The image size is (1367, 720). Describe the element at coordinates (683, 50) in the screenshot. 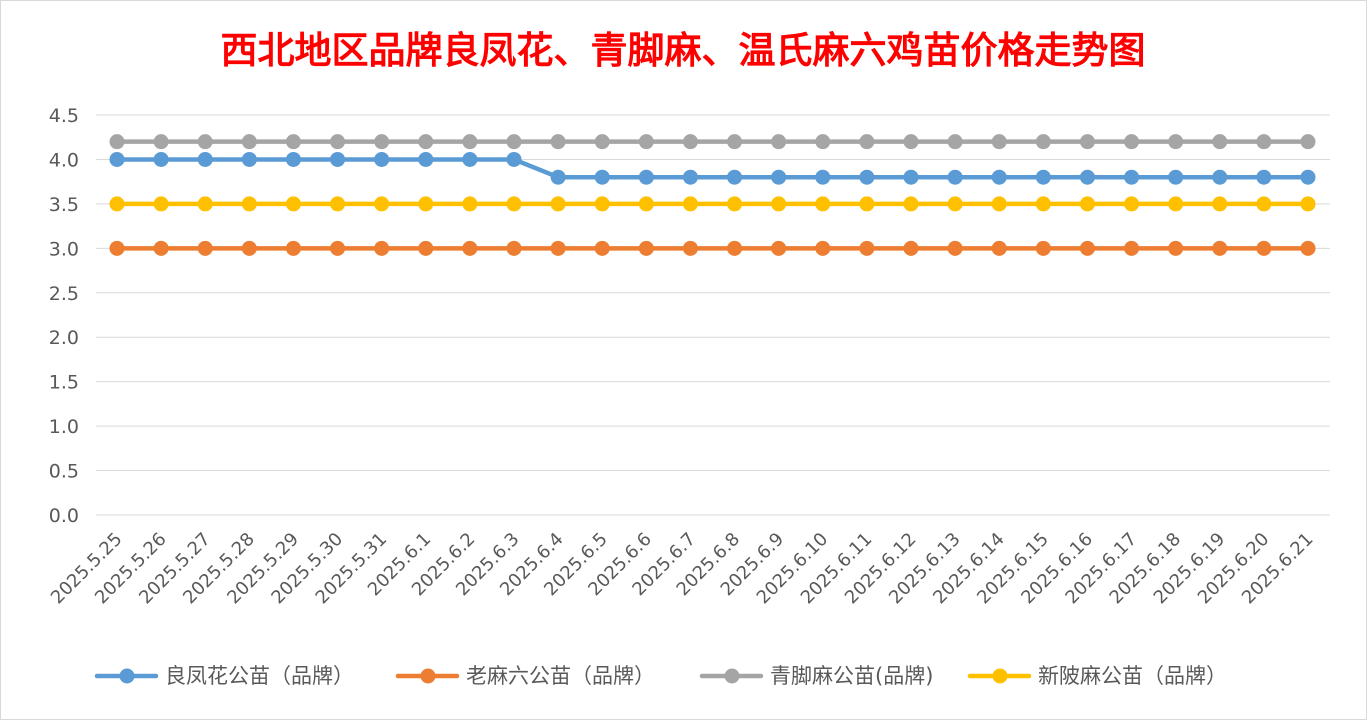

I see `chart-title: 西北地区品牌良凤花、青脚麻、温氏麻六鸡苗价格走势图` at that location.